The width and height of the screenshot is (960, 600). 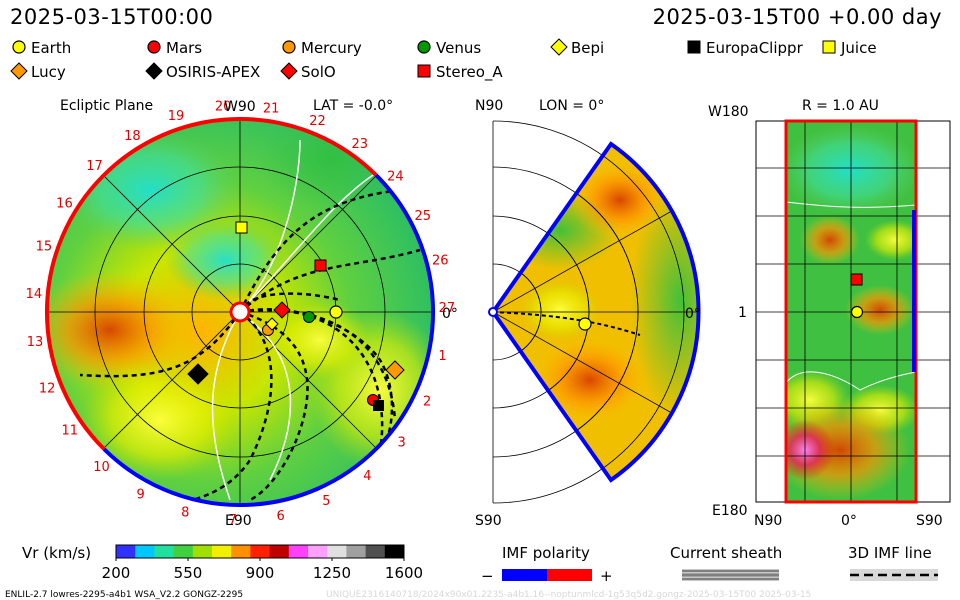 What do you see at coordinates (458, 48) in the screenshot?
I see `legend-label: Venus` at bounding box center [458, 48].